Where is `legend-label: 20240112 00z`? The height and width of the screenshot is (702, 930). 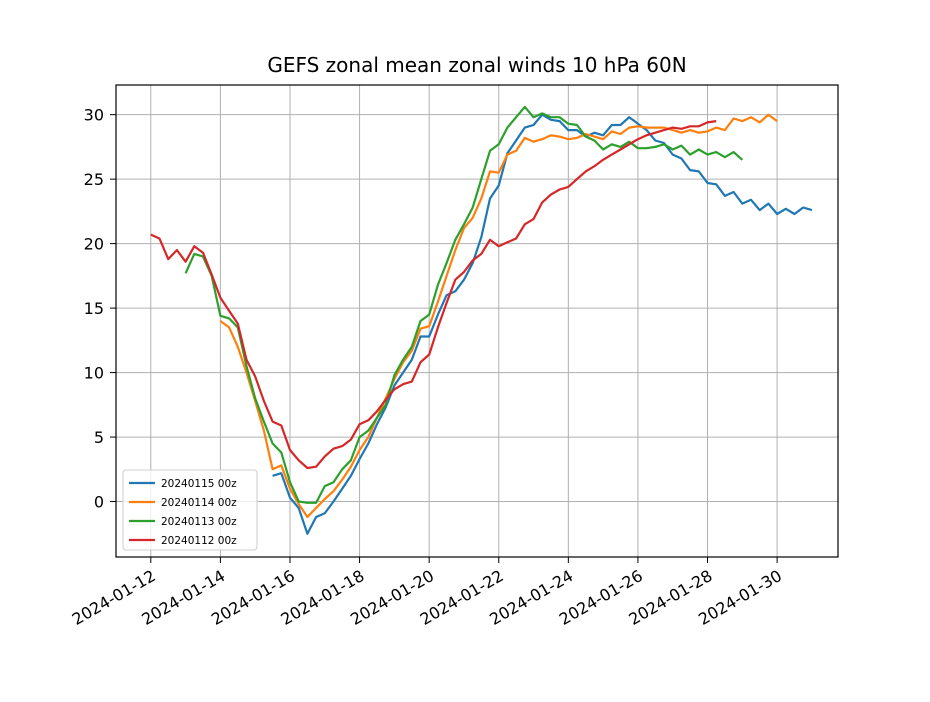 legend-label: 20240112 00z is located at coordinates (199, 541).